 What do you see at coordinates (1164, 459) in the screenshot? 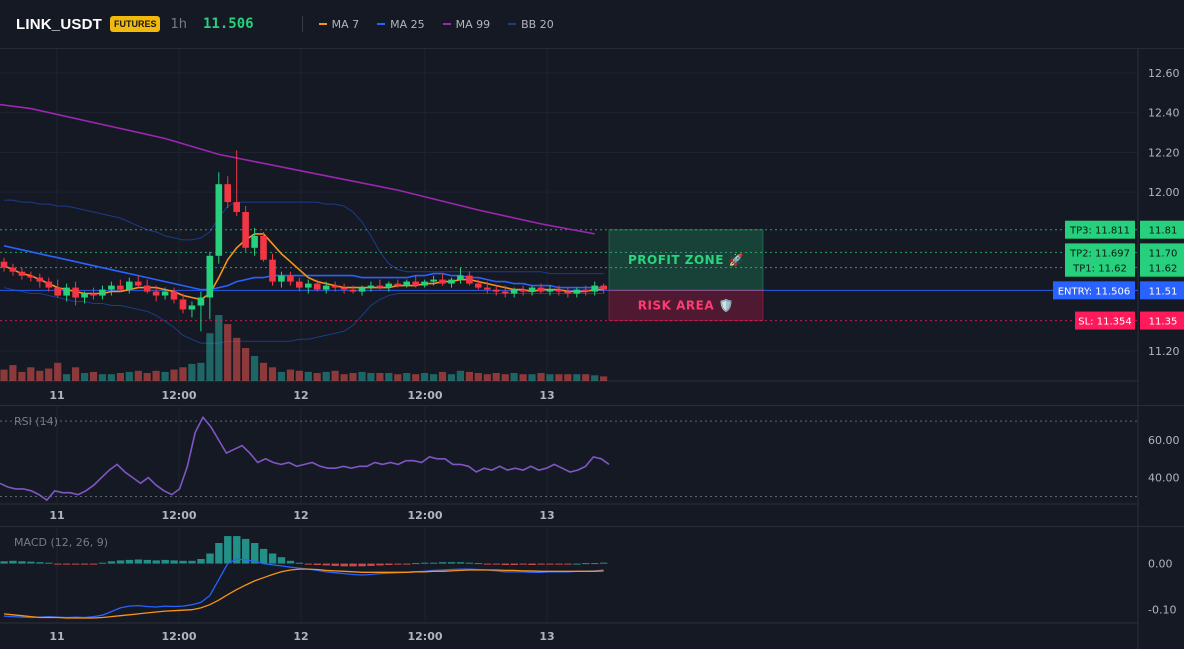
I see `rsi-axis: 60.00 40.00` at bounding box center [1164, 459].